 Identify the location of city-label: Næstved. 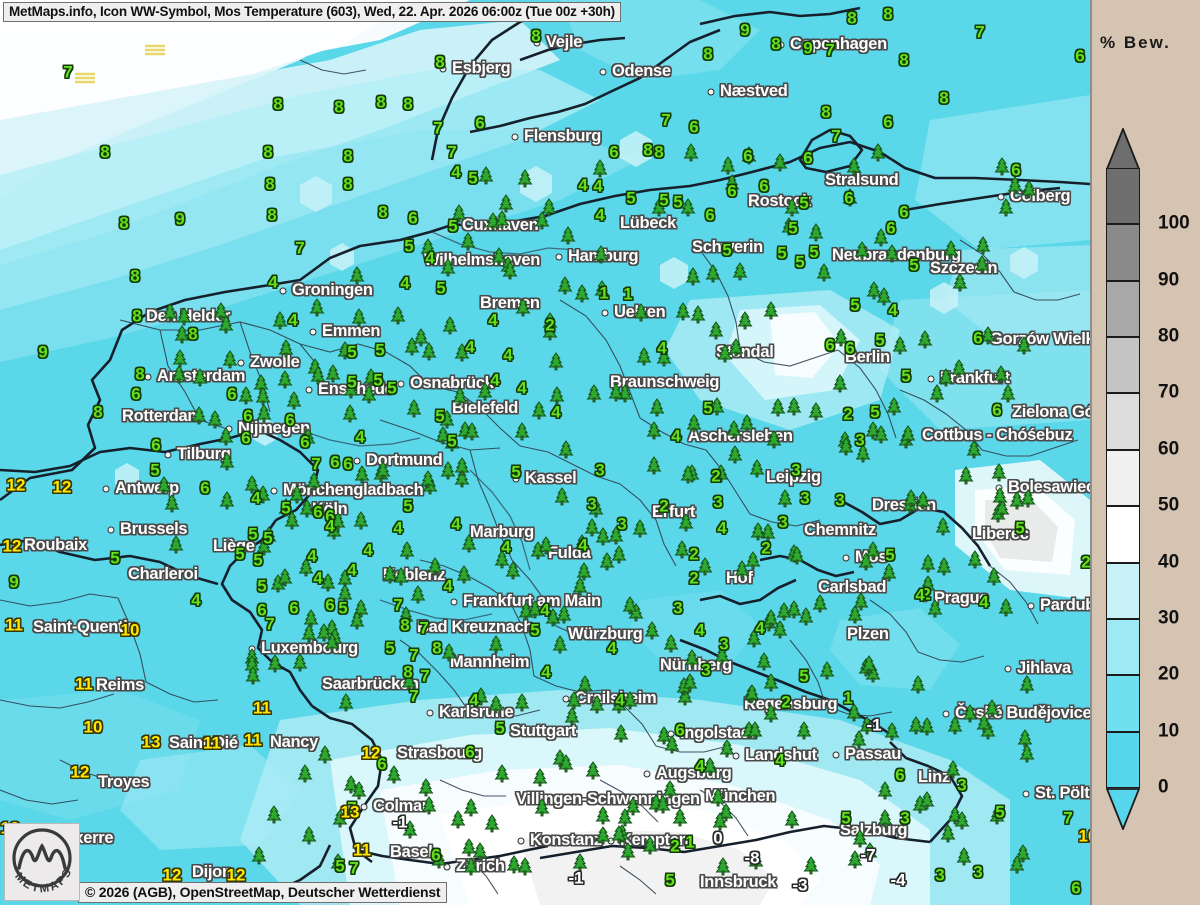
(754, 91).